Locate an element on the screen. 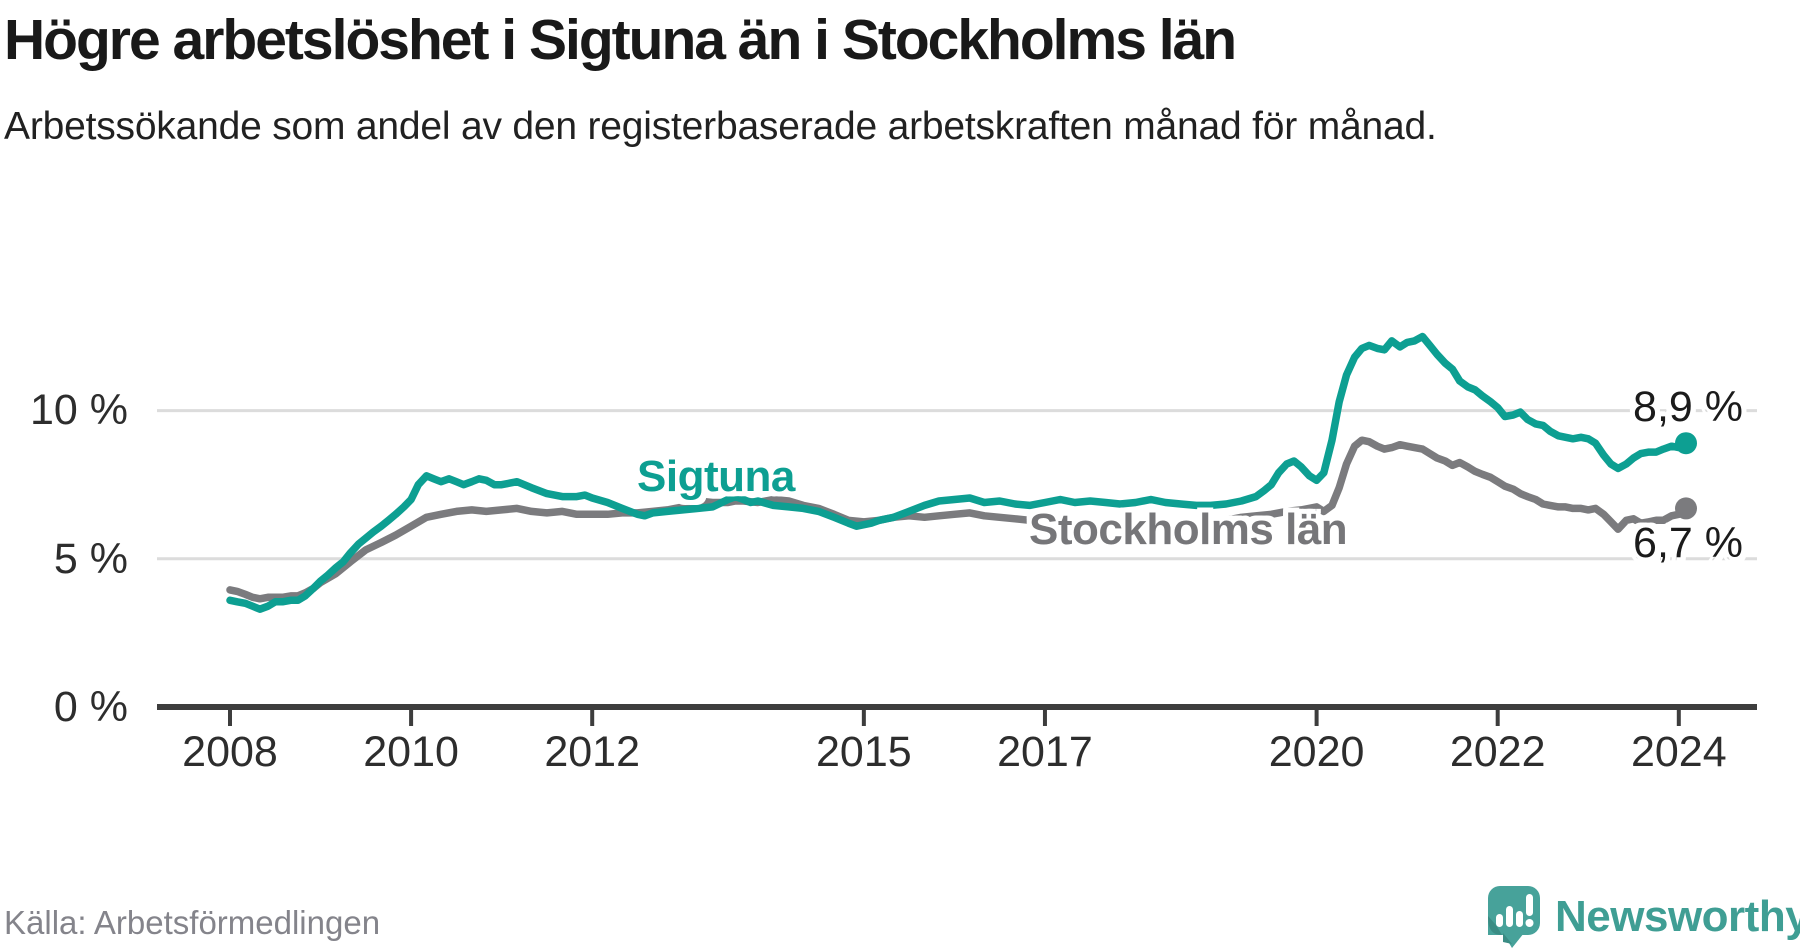 This screenshot has width=1800, height=948. end-value-label-sigtuna: 8,9 % is located at coordinates (1688, 407).